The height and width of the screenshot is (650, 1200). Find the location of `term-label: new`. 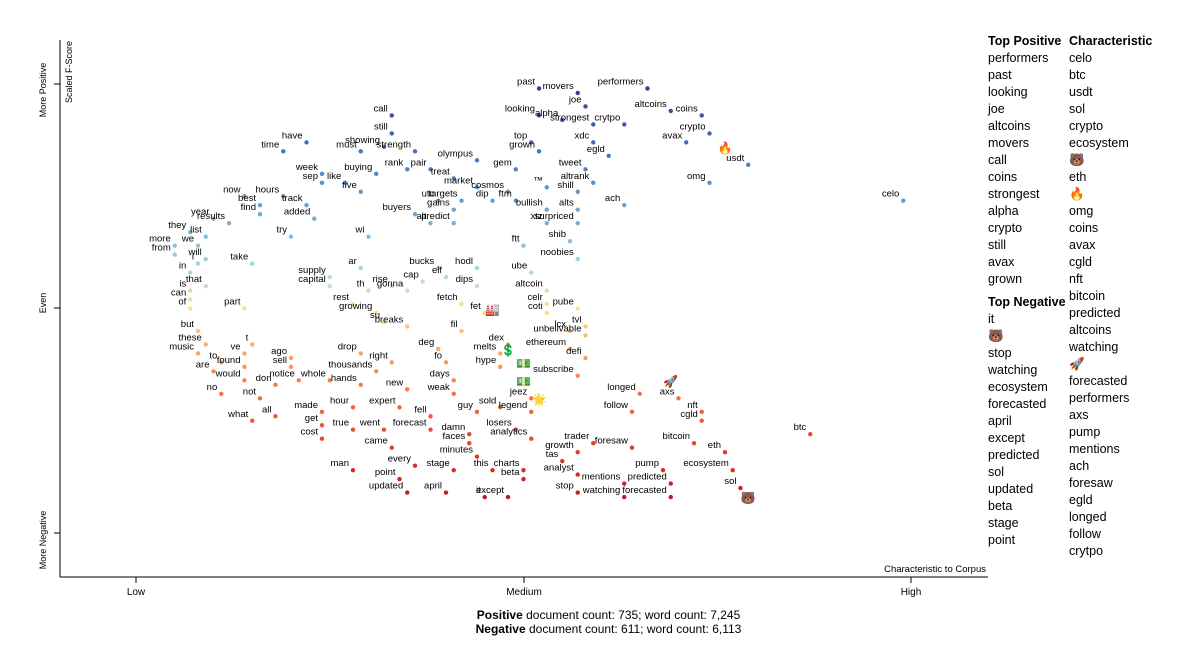

term-label: new is located at coordinates (395, 382).